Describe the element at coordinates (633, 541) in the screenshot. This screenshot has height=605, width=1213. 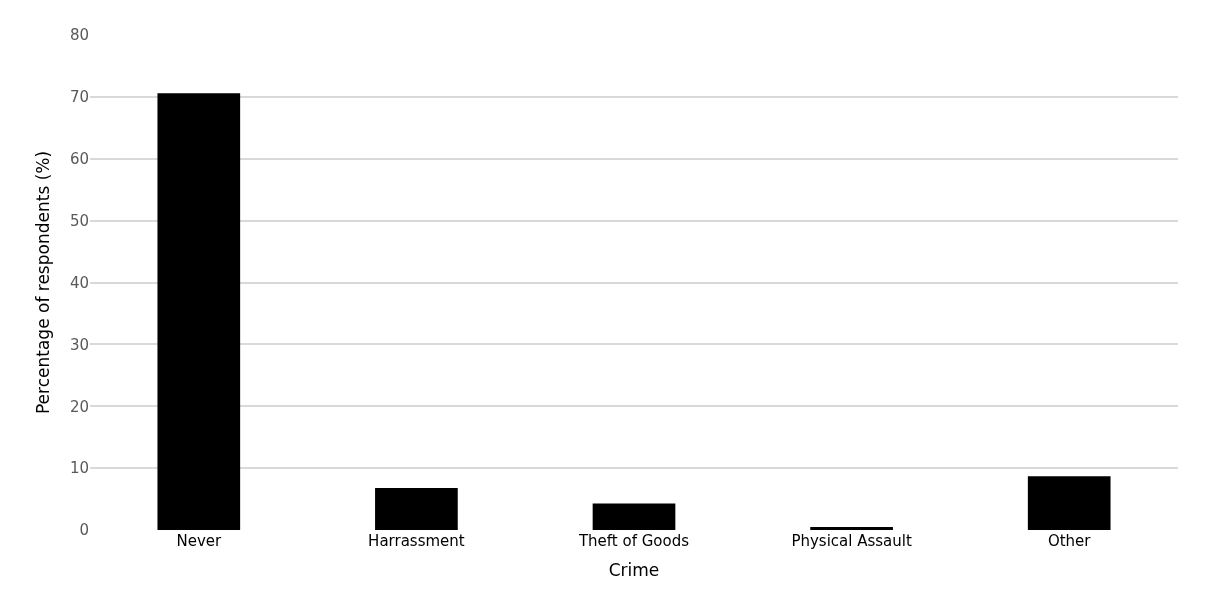
I see `x-tick-label: Theft of Goods` at that location.